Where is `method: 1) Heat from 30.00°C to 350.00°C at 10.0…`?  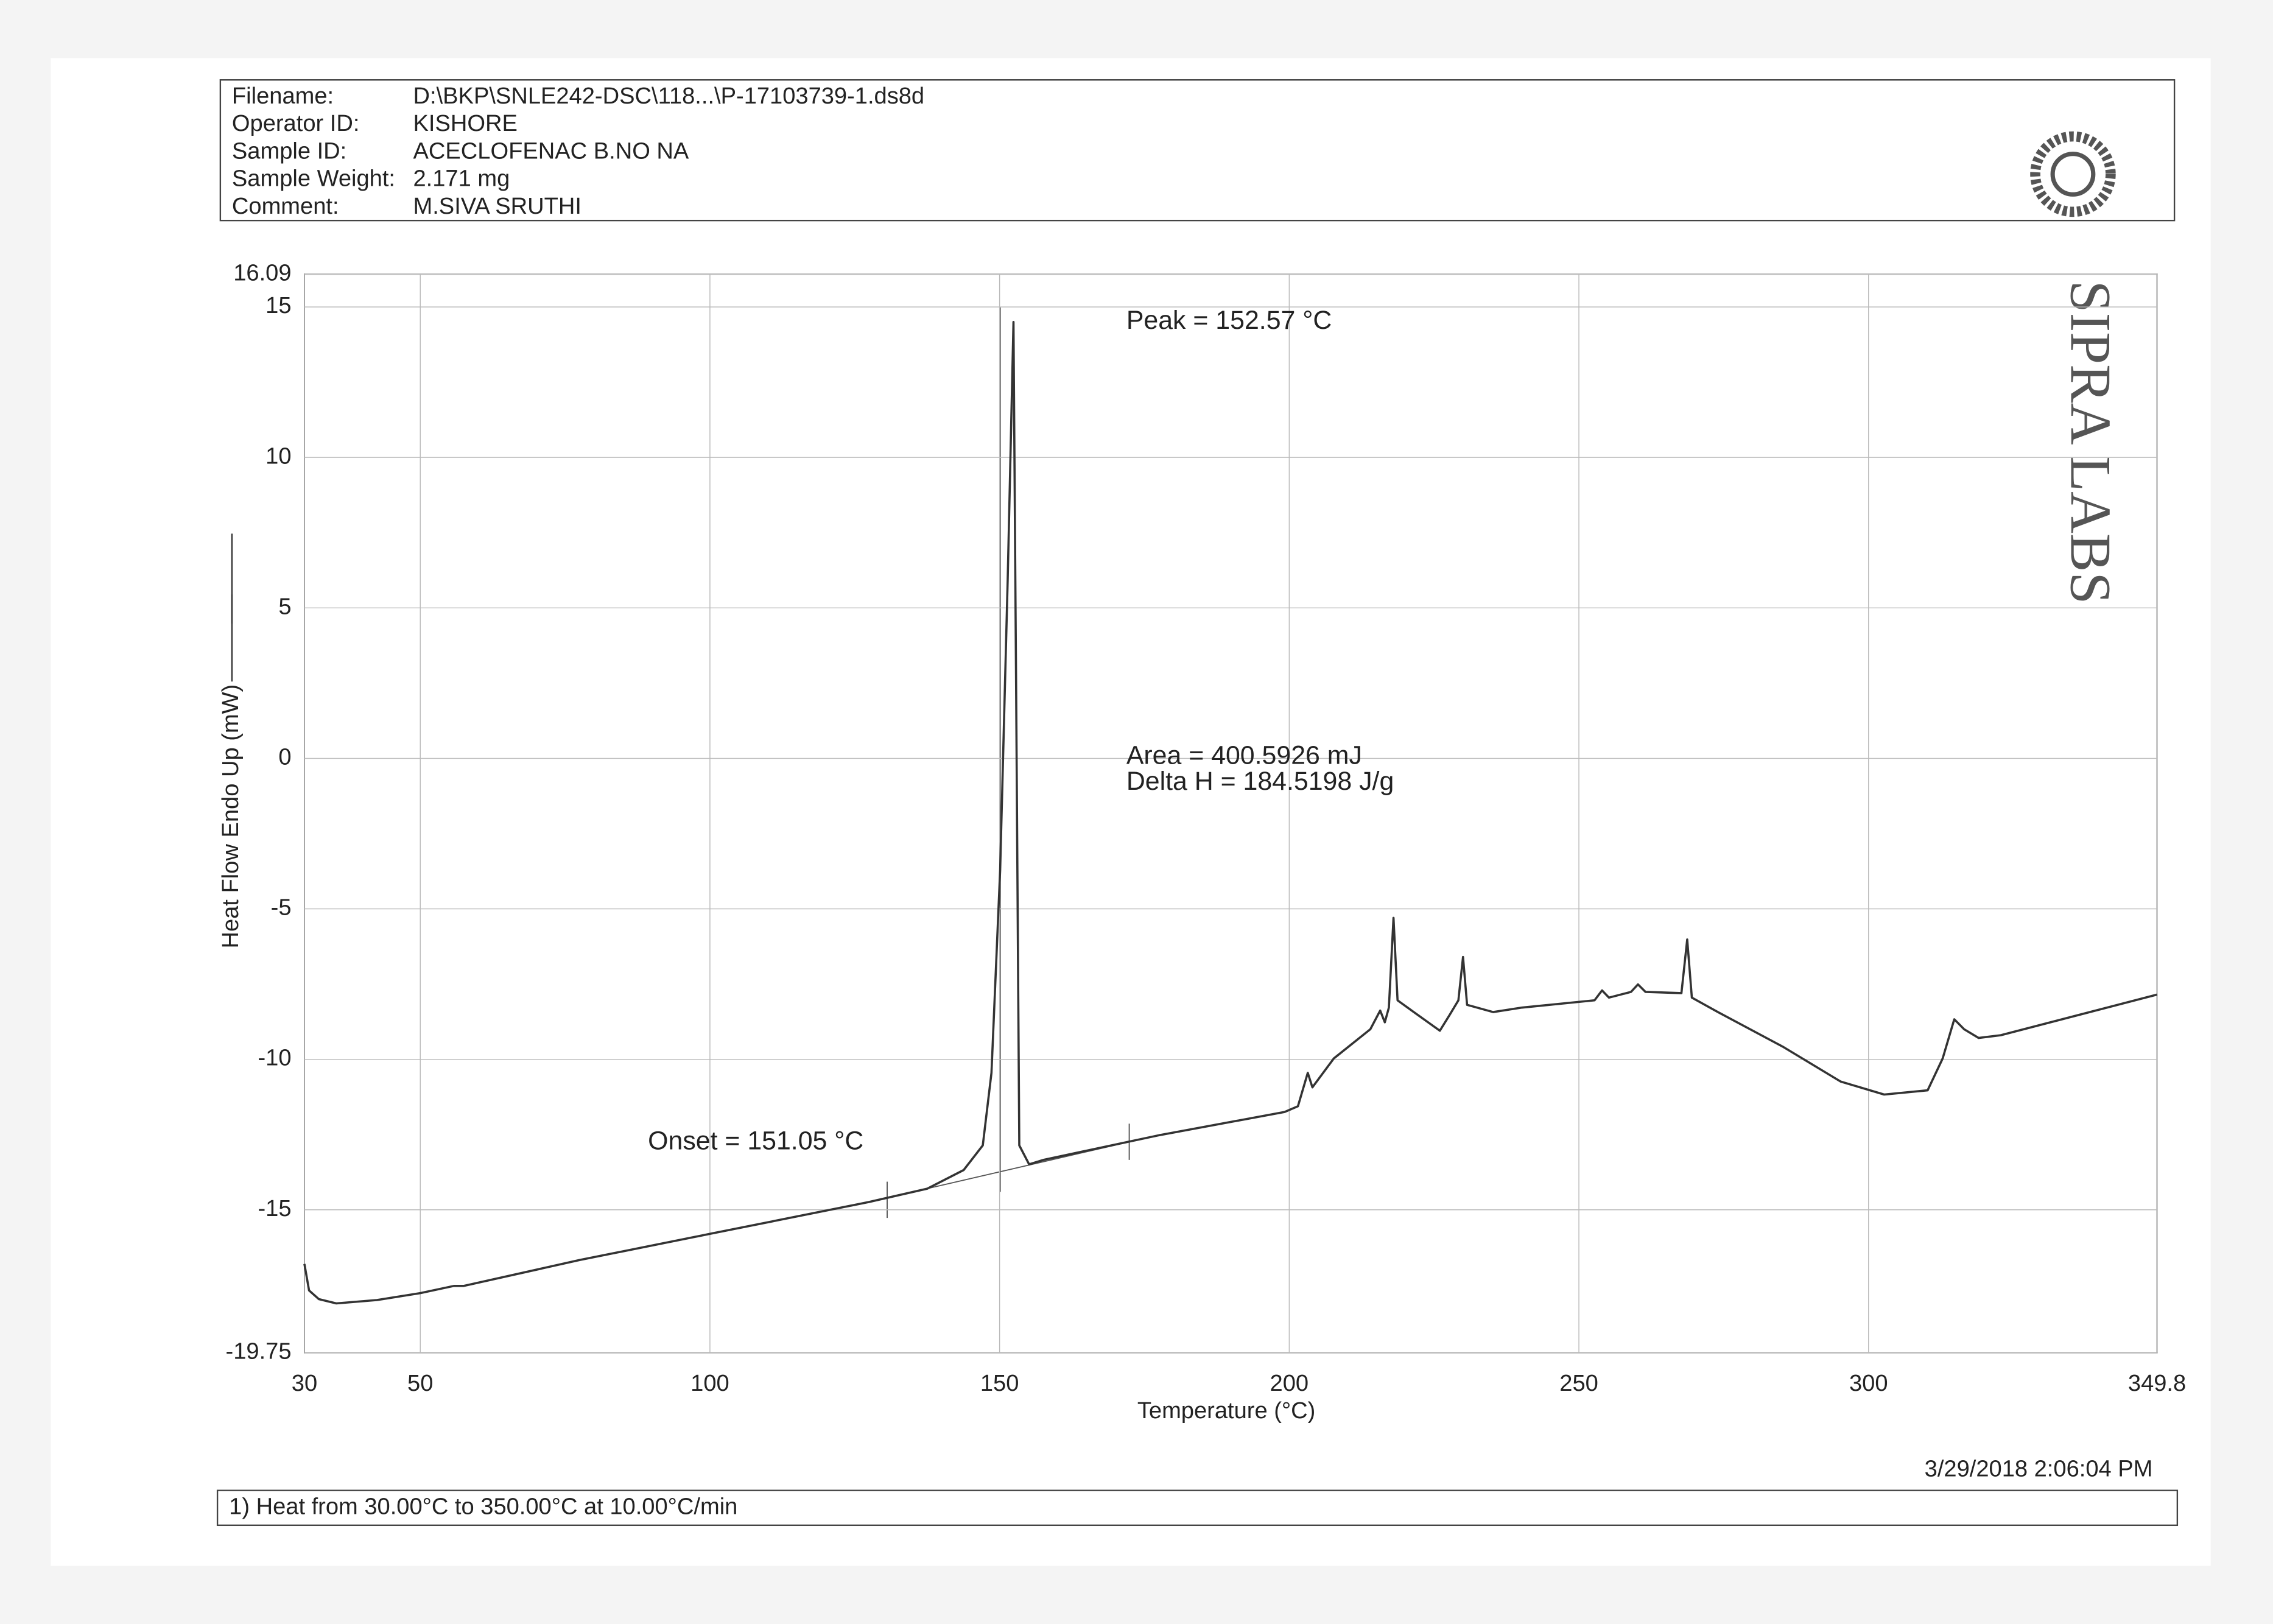 method: 1) Heat from 30.00°C to 350.00°C at 10.0… is located at coordinates (483, 1506).